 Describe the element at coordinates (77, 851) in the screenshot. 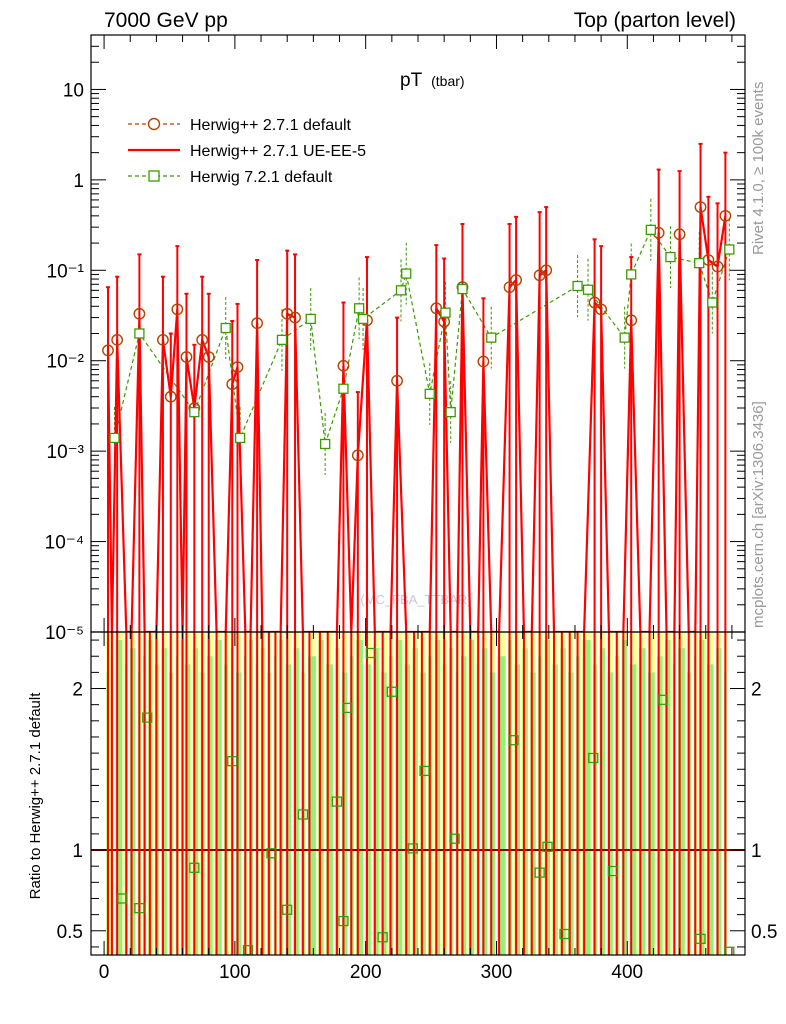

I see `ratio-y-tick-label: 1` at that location.